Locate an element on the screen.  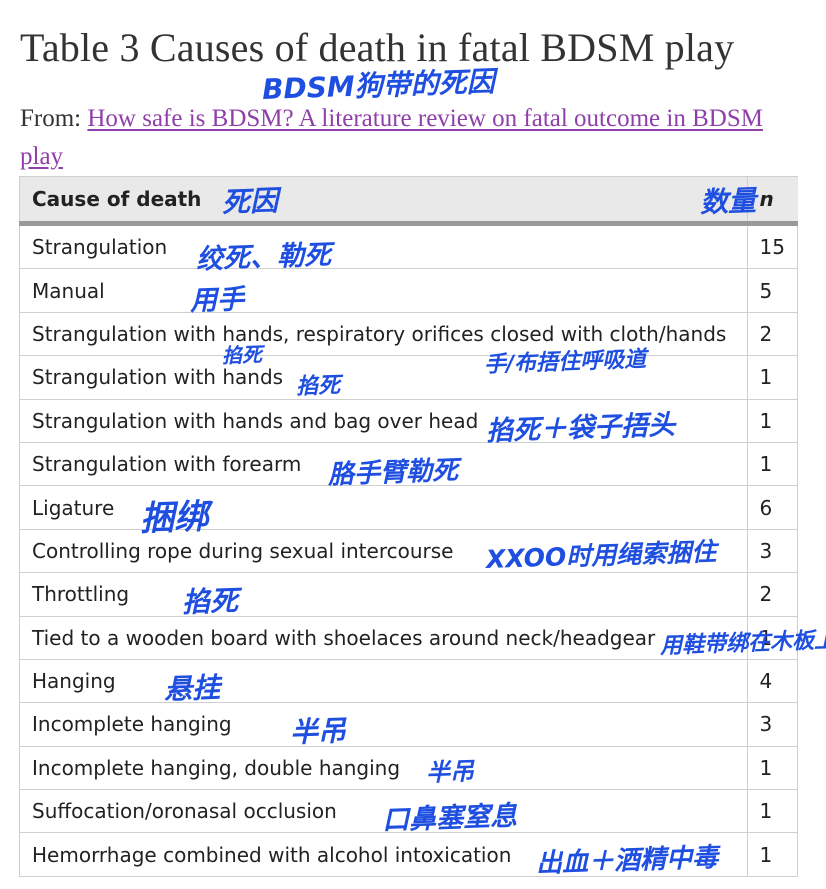
cause-of-death-cell: Strangulation with hands is located at coordinates (383, 377).